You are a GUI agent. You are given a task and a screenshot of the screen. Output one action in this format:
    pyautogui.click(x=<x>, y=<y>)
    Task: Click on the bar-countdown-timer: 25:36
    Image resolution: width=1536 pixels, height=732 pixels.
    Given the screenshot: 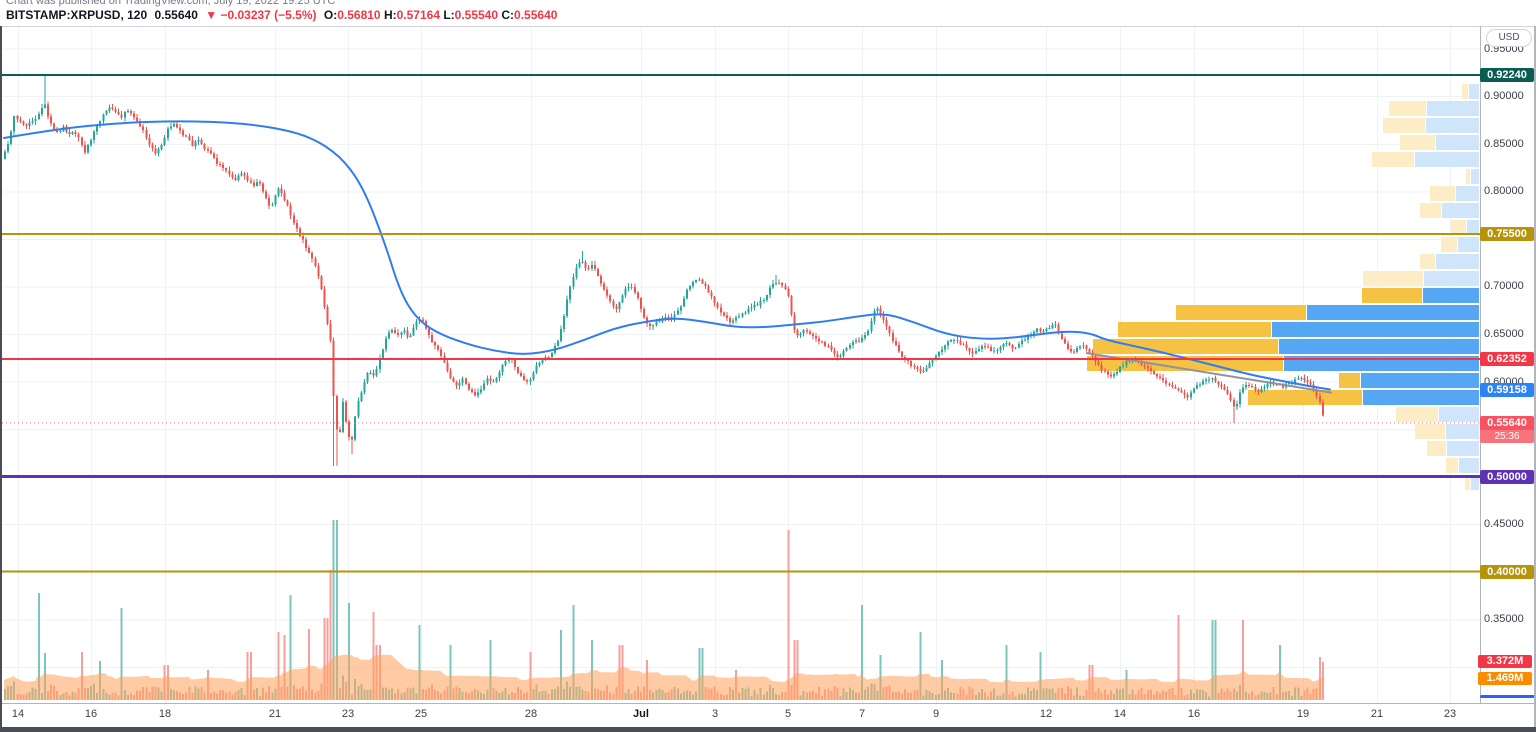 What is the action you would take?
    pyautogui.click(x=1507, y=436)
    